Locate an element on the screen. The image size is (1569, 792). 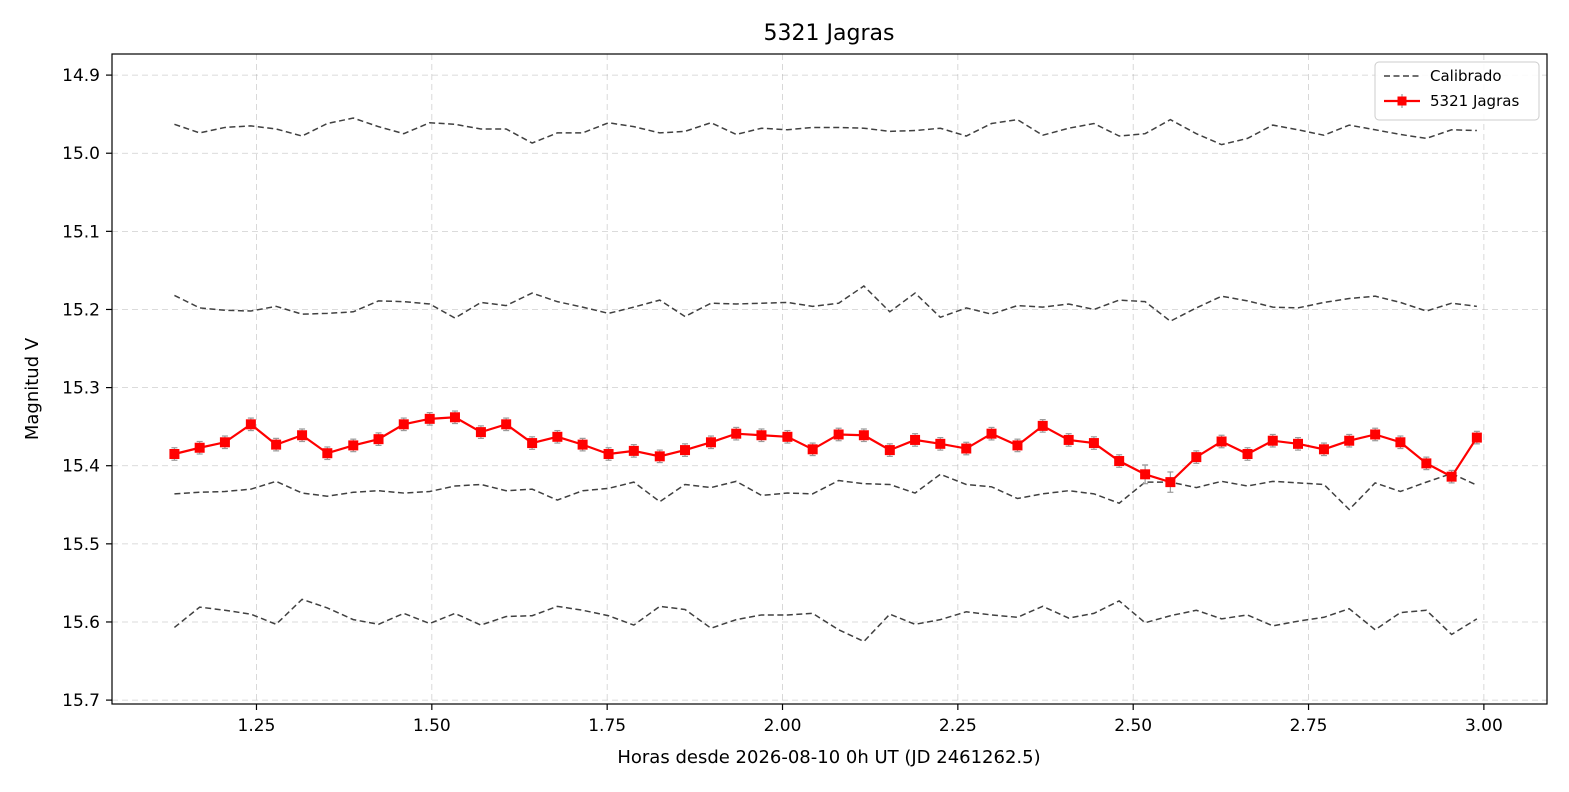
y-axis-label: Magnitud V is located at coordinates (32, 388).